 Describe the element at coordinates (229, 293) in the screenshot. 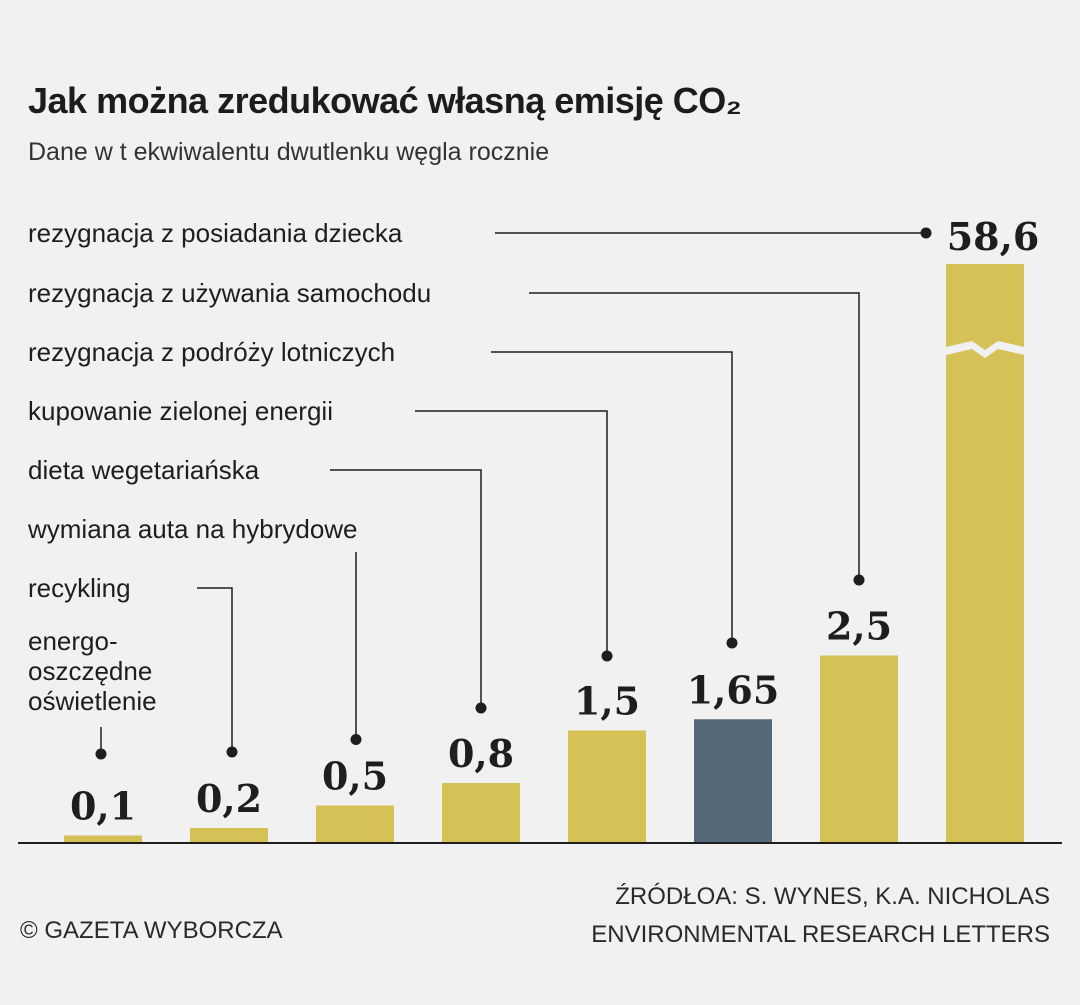

I see `category-label: rezygnacja z używania samochodu` at that location.